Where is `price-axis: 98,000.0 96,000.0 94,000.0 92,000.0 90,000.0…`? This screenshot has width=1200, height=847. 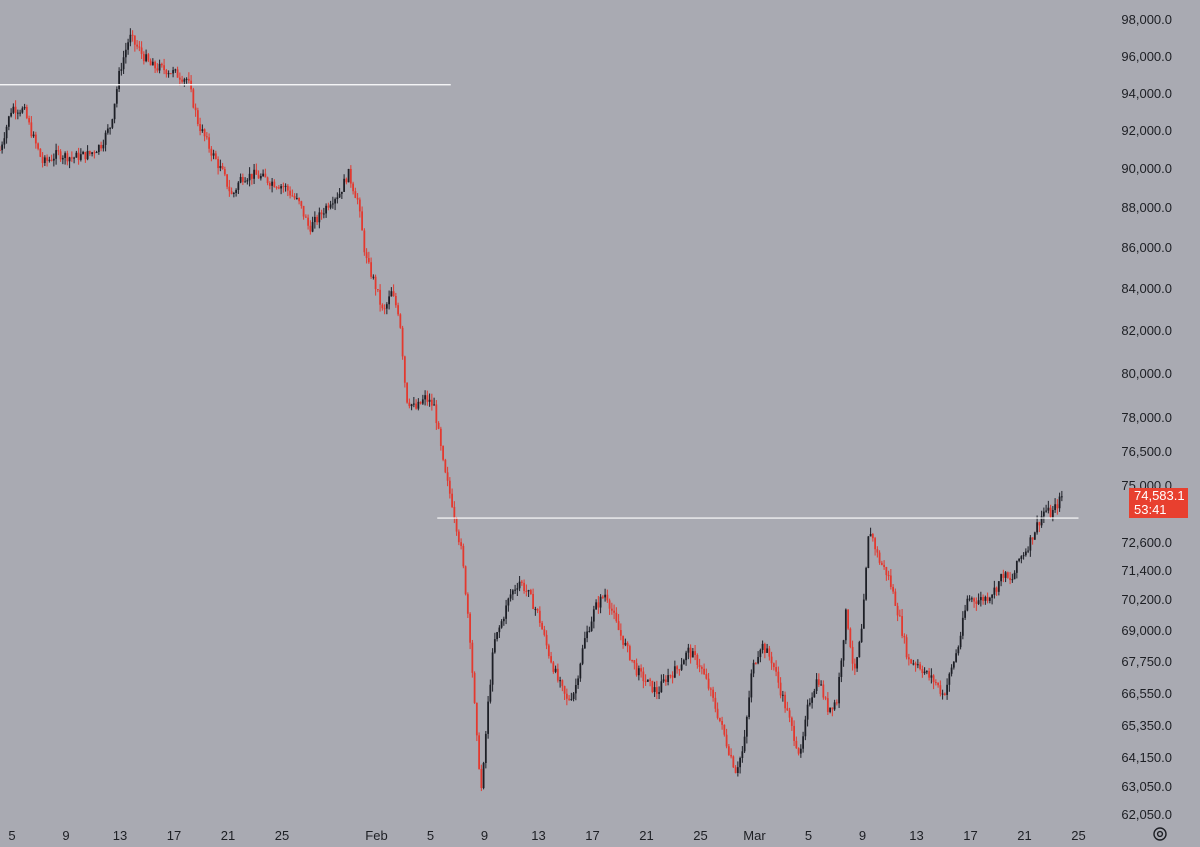
price-axis: 98,000.0 96,000.0 94,000.0 92,000.0 90,000.0… is located at coordinates (1146, 417).